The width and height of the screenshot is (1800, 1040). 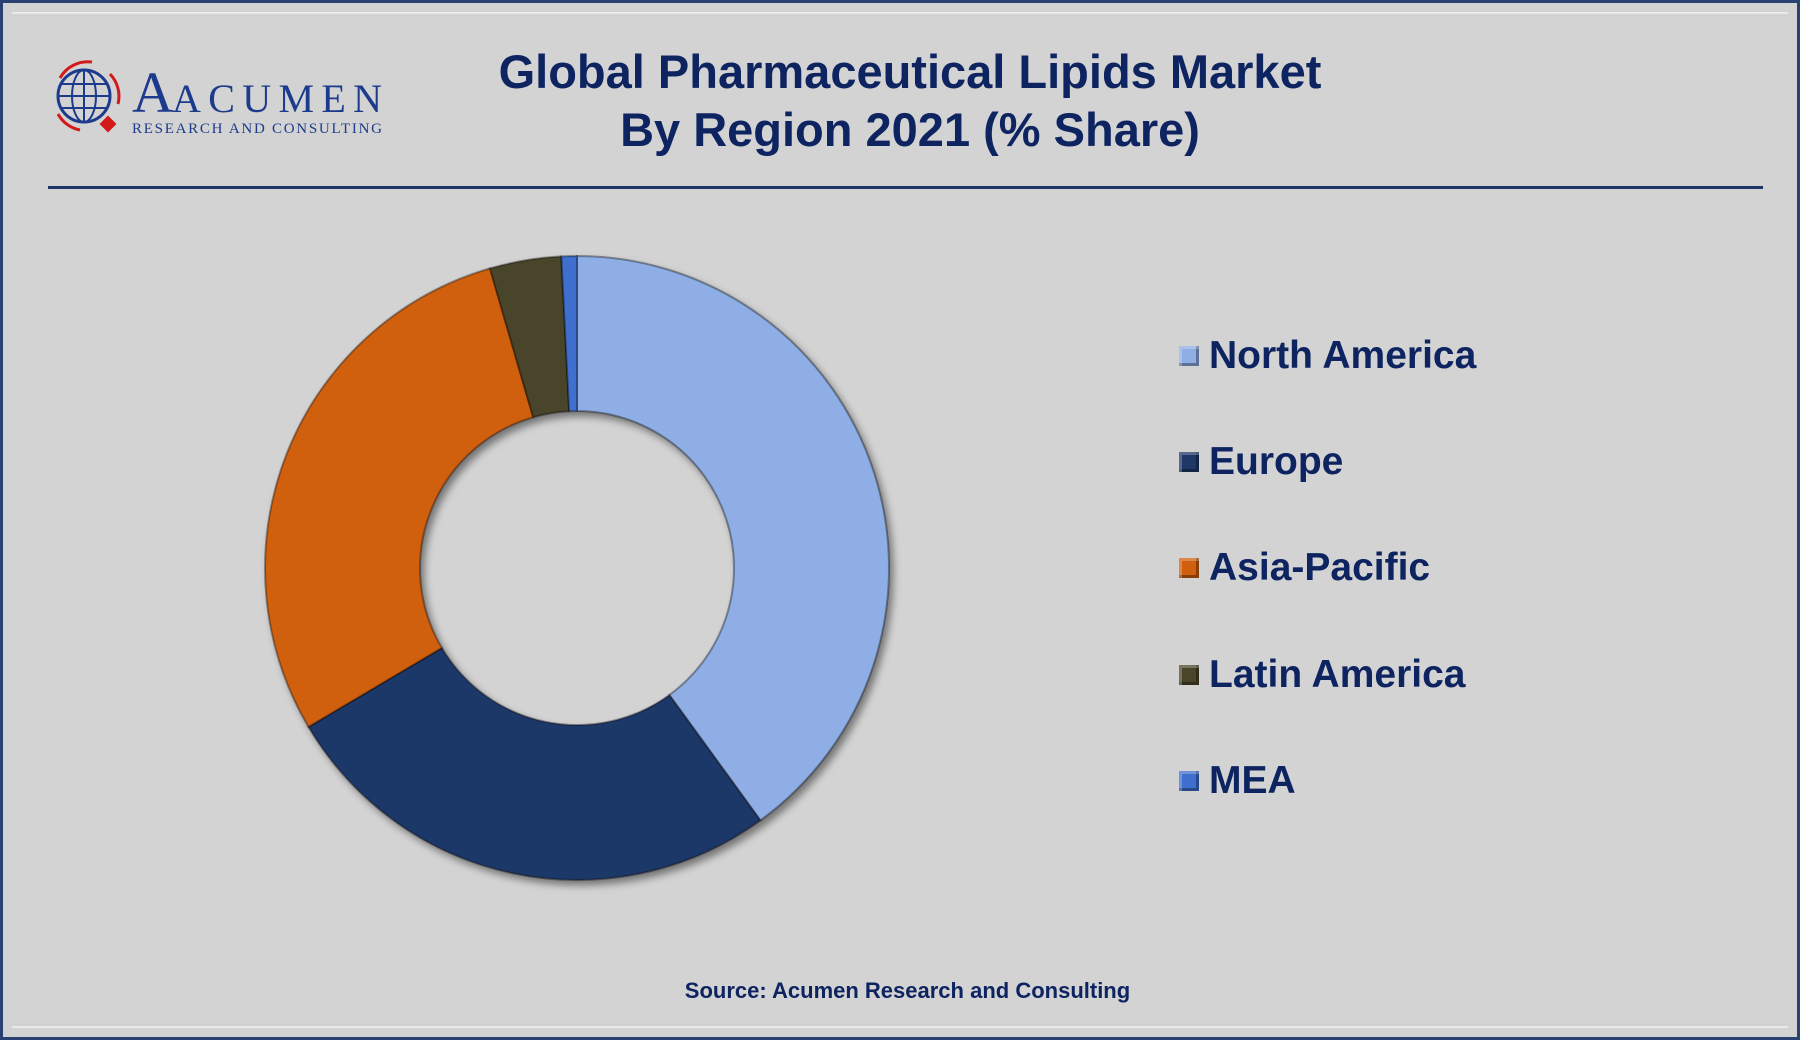 What do you see at coordinates (219, 98) in the screenshot?
I see `acumen-logo: A ACUMEN RESEARCH AND CONSULTING` at bounding box center [219, 98].